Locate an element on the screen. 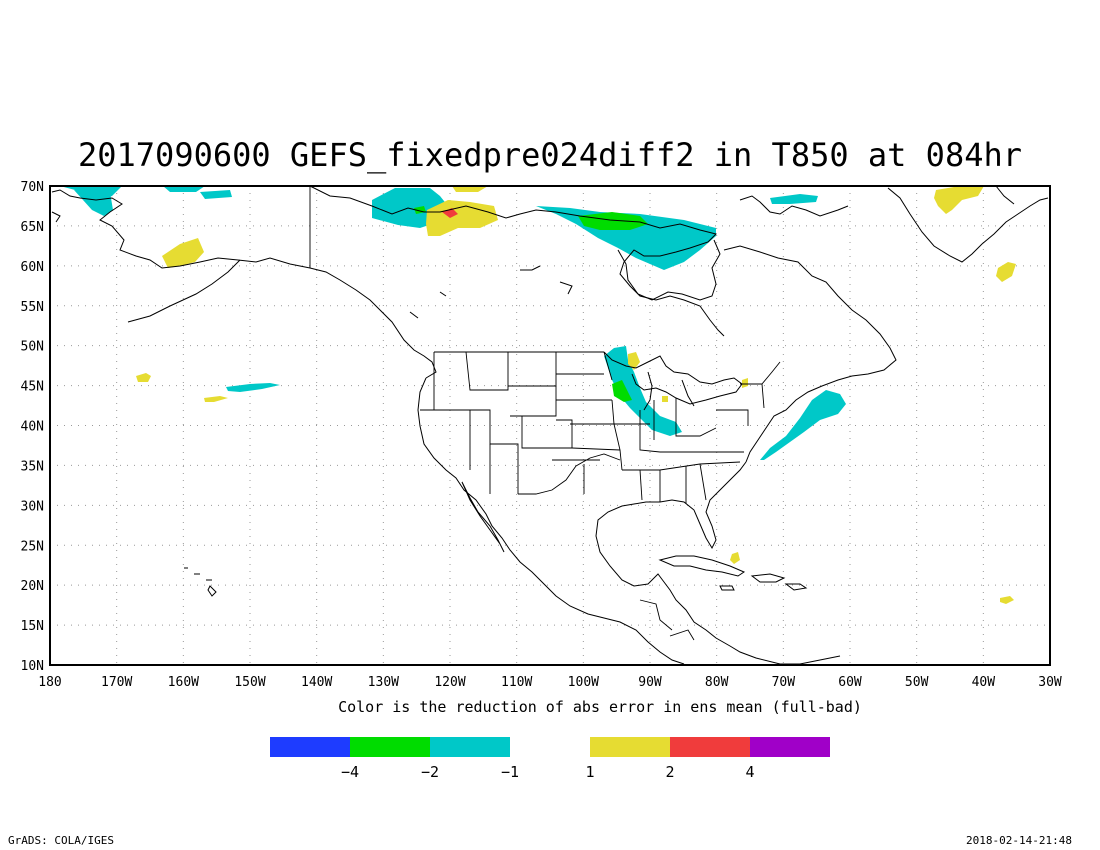 This screenshot has height=850, width=1100. lon-tick-label: 80W is located at coordinates (717, 682).